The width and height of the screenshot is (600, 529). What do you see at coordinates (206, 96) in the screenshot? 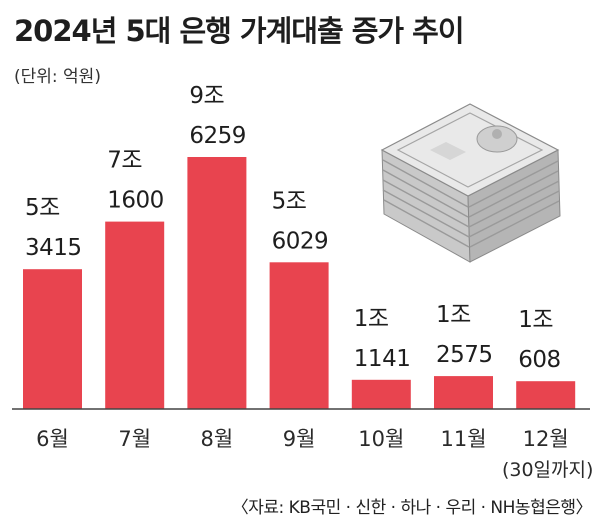
I see `bar-value-label: 9조` at bounding box center [206, 96].